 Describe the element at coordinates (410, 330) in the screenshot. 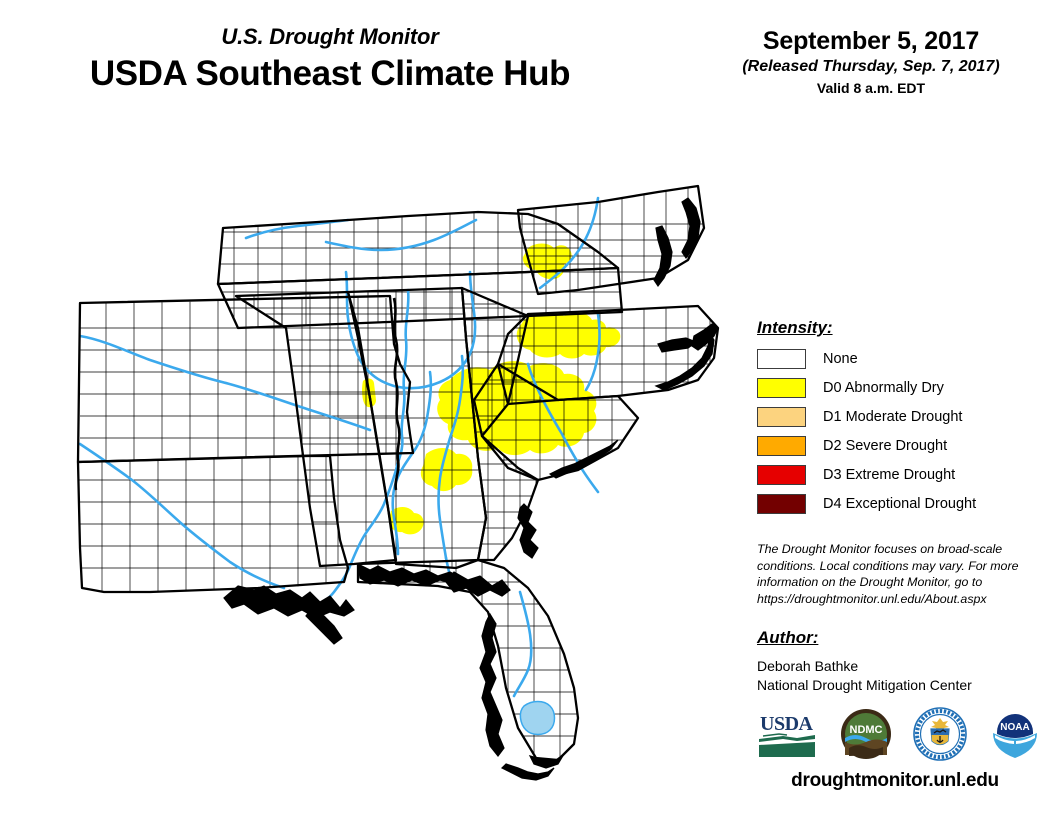

I see `river-tennessee` at that location.